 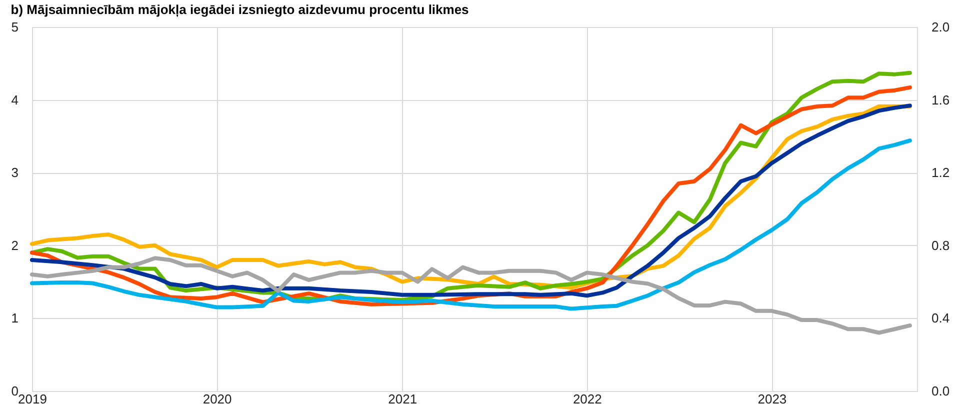 What do you see at coordinates (941, 100) in the screenshot?
I see `y2-tick-label: 1.6` at bounding box center [941, 100].